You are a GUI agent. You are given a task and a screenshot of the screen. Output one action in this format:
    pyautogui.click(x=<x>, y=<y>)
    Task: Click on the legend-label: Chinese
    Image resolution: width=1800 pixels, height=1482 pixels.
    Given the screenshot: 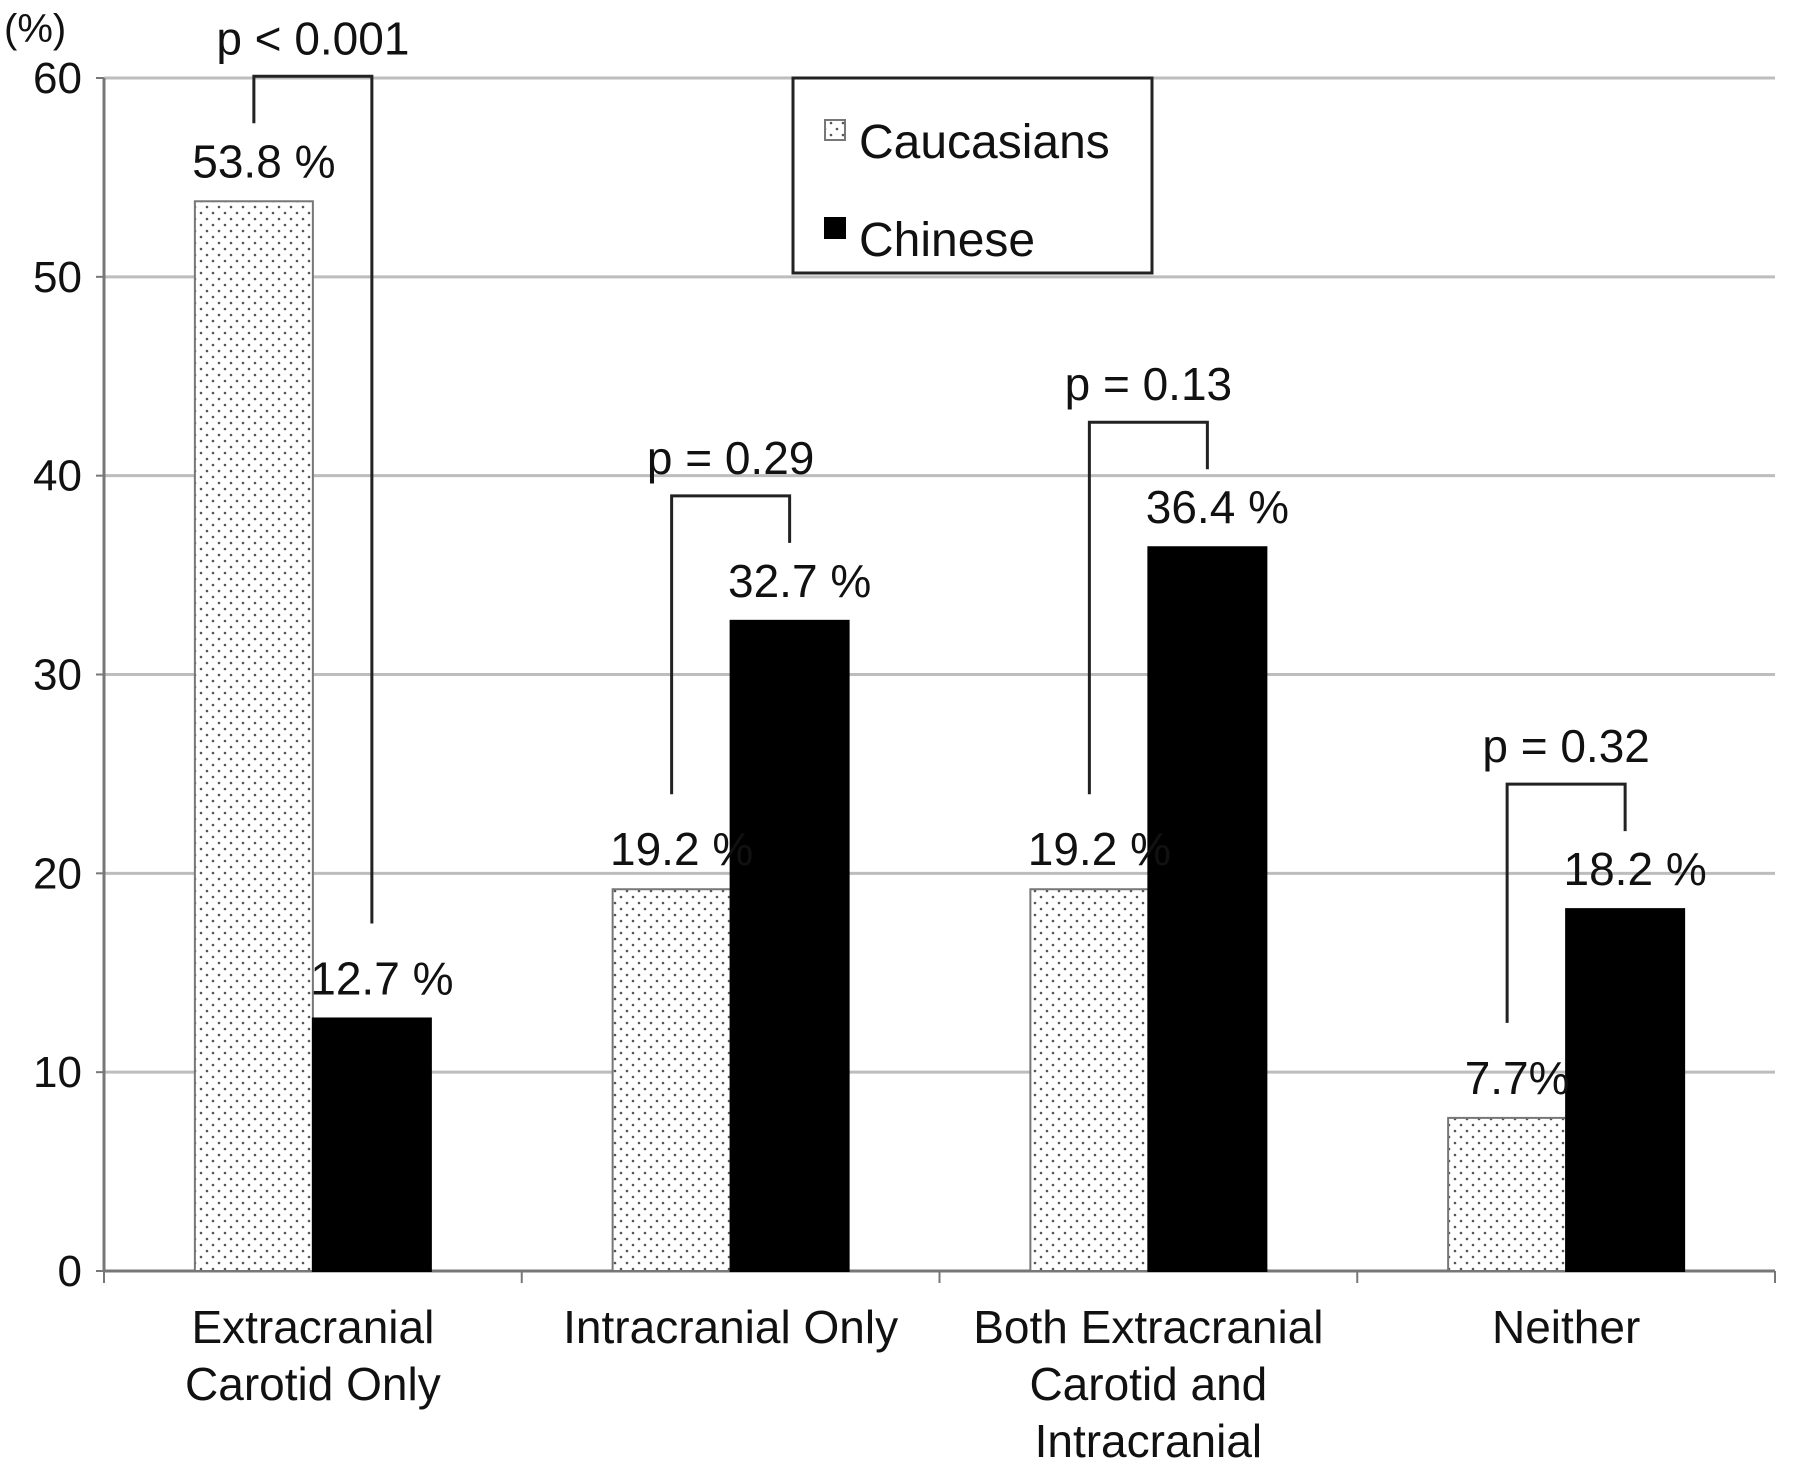 What is the action you would take?
    pyautogui.click(x=947, y=240)
    